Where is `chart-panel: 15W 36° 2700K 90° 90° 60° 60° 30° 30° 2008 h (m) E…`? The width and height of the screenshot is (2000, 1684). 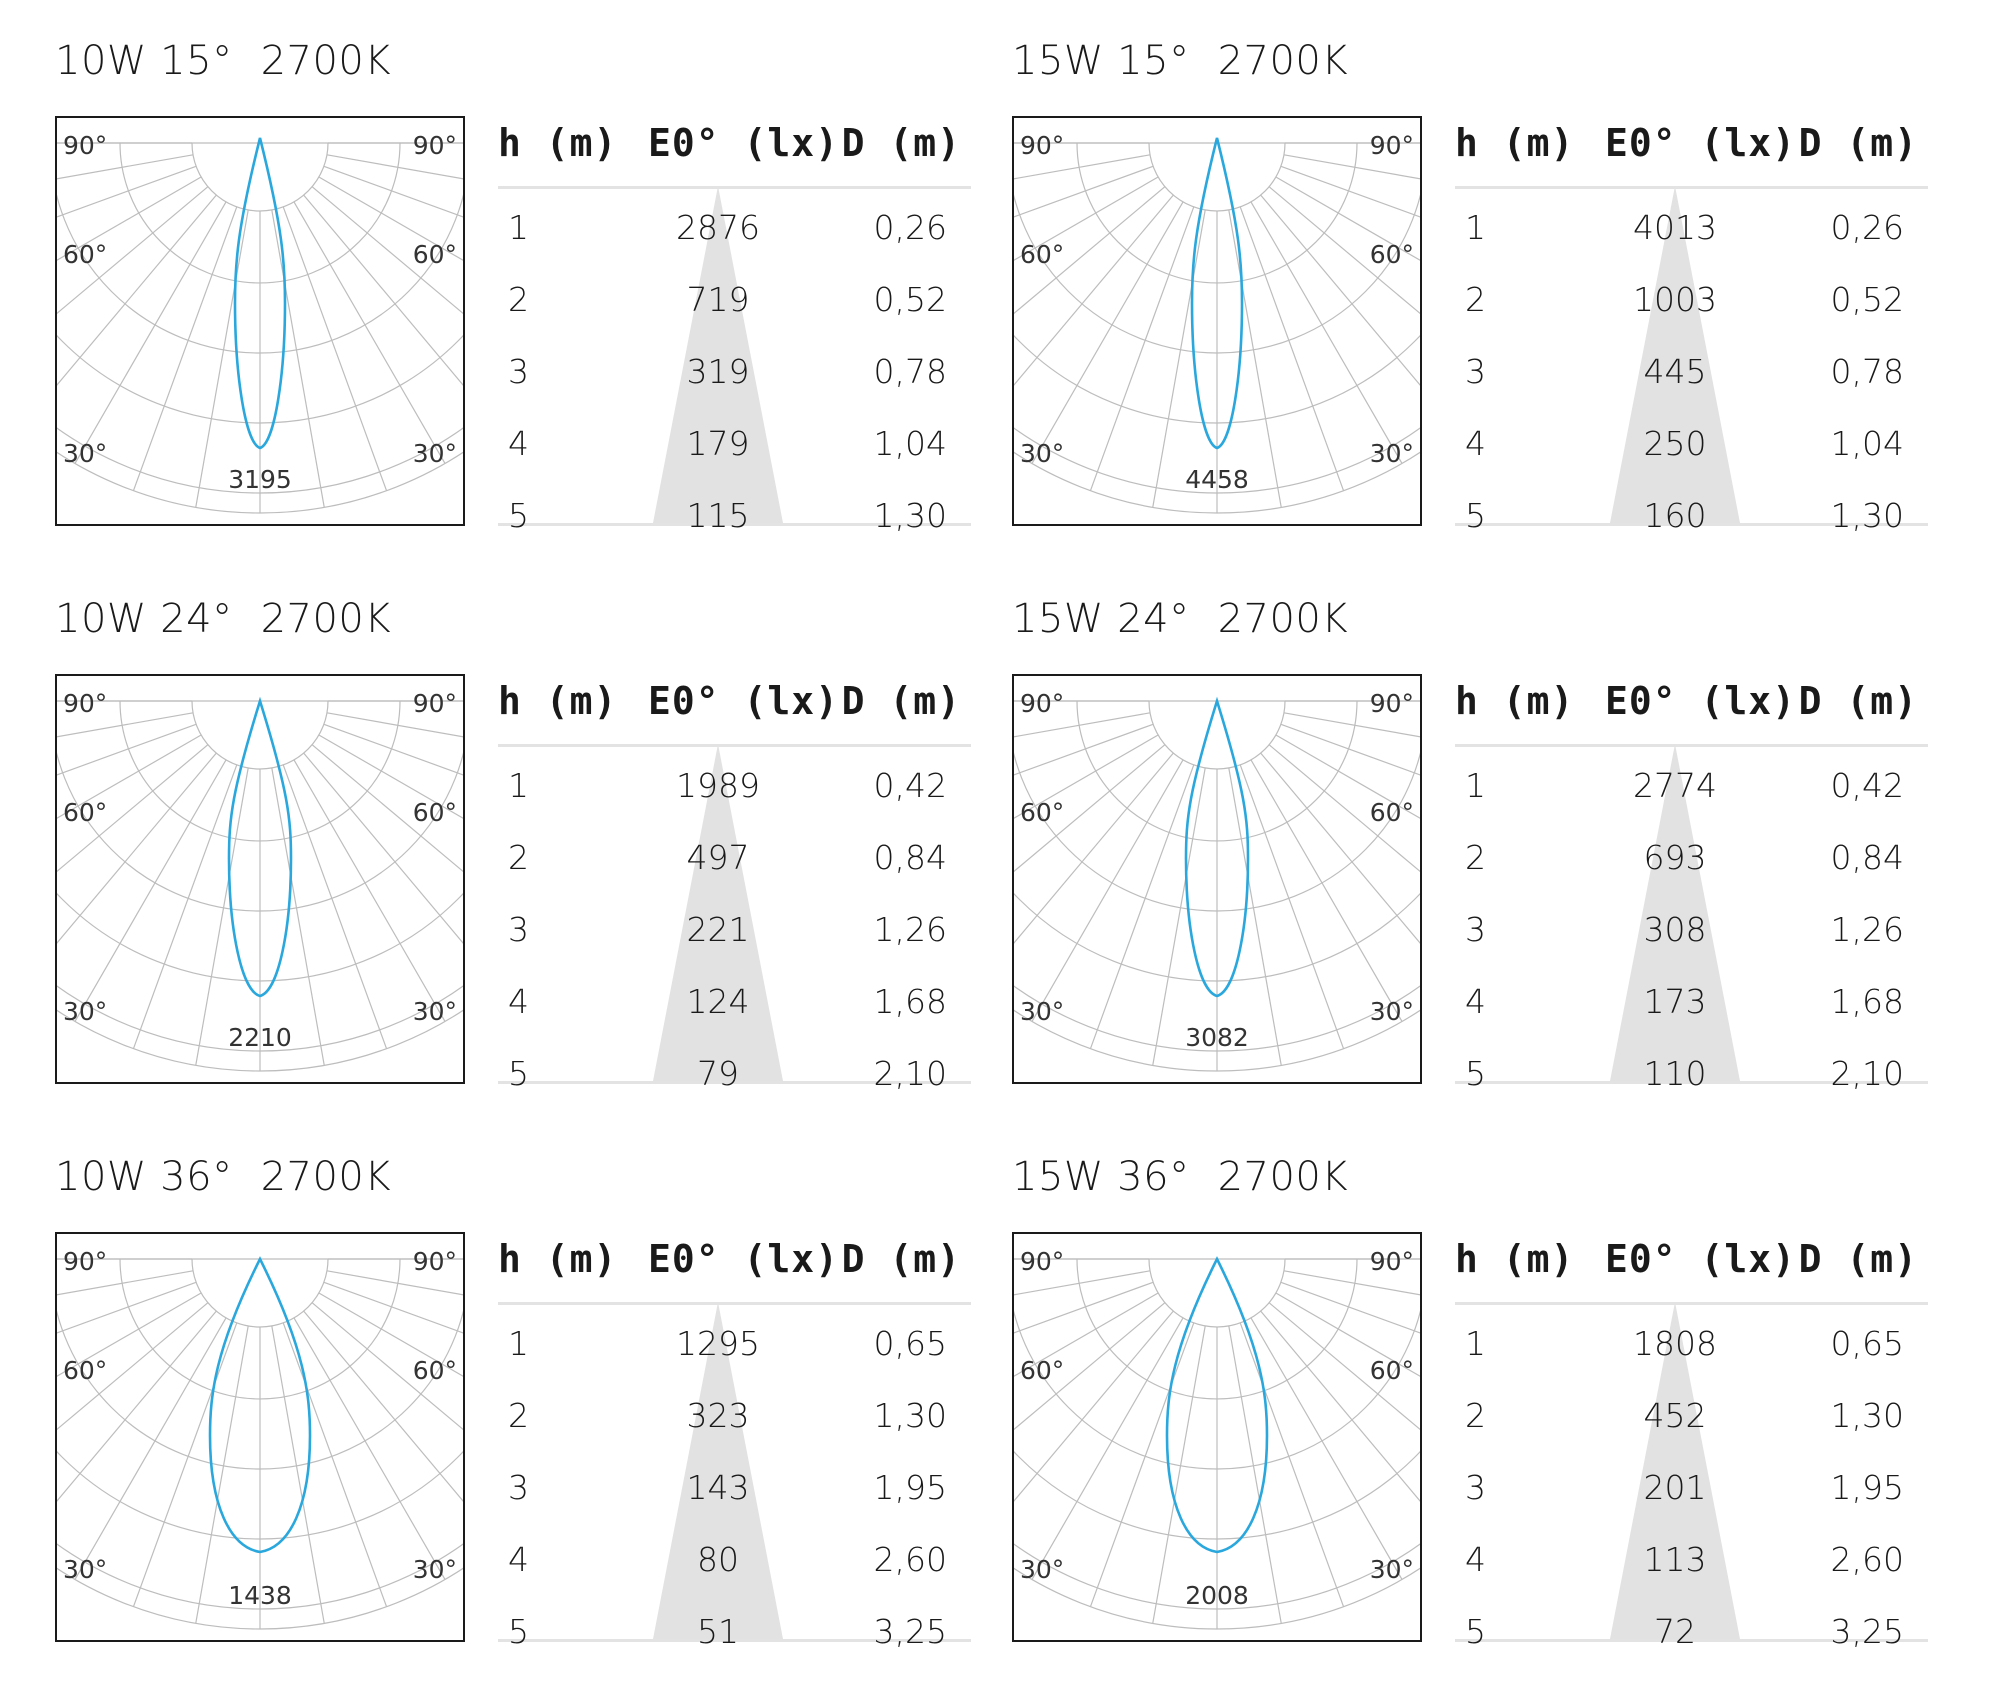 chart-panel: 15W 36° 2700K 90° 90° 60° 60° 30° 30° 2008 h (m) E… is located at coordinates (1487, 1419).